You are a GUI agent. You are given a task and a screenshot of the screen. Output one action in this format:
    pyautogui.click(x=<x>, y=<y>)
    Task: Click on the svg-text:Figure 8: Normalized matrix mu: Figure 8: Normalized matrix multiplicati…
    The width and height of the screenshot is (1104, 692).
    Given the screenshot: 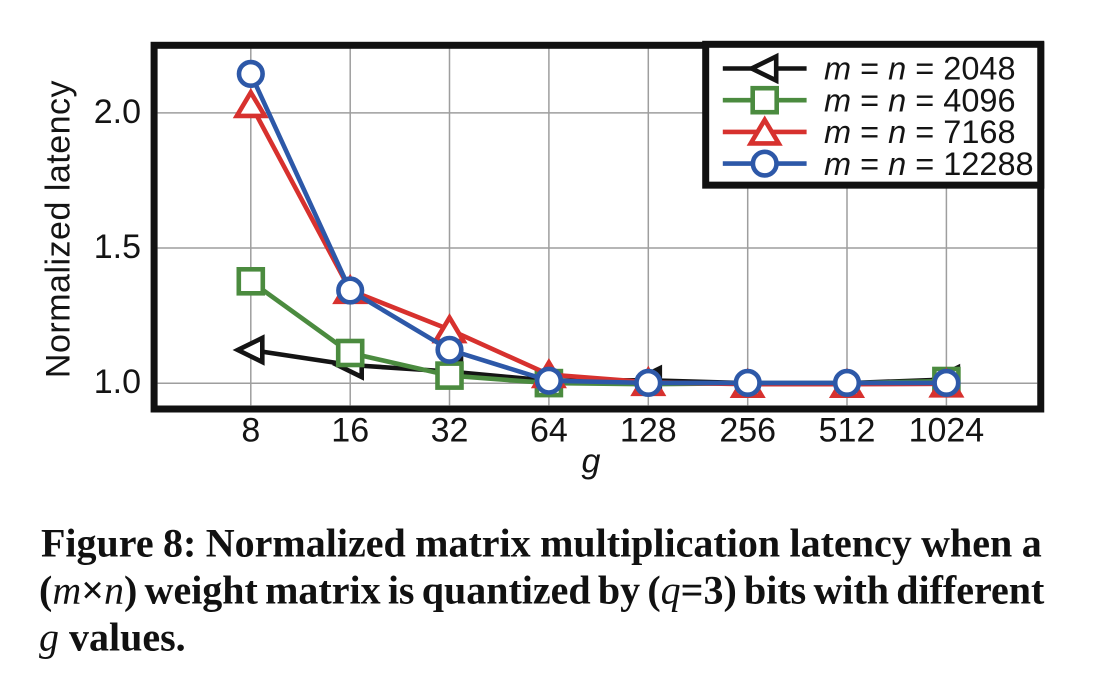 What is the action you would take?
    pyautogui.click(x=541, y=543)
    